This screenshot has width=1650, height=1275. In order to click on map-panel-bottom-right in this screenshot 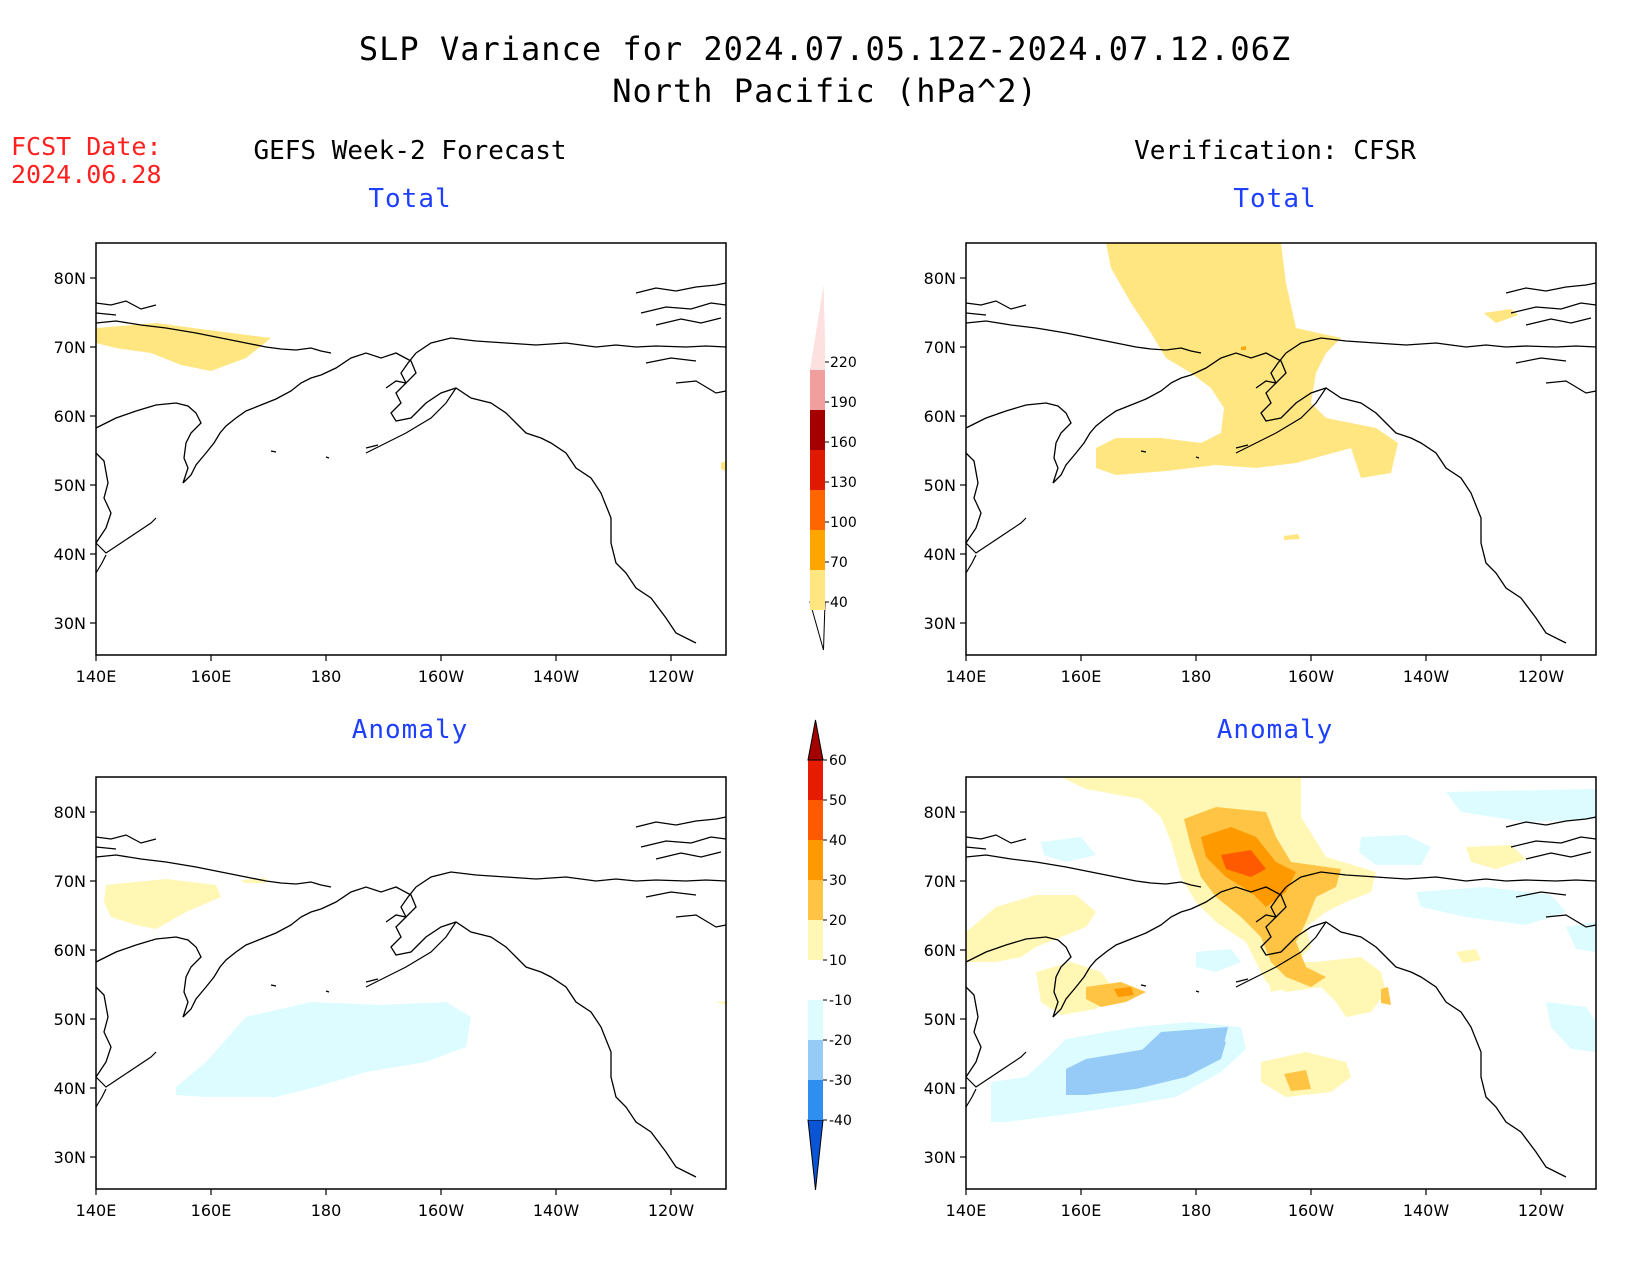, I will do `click(1281, 983)`.